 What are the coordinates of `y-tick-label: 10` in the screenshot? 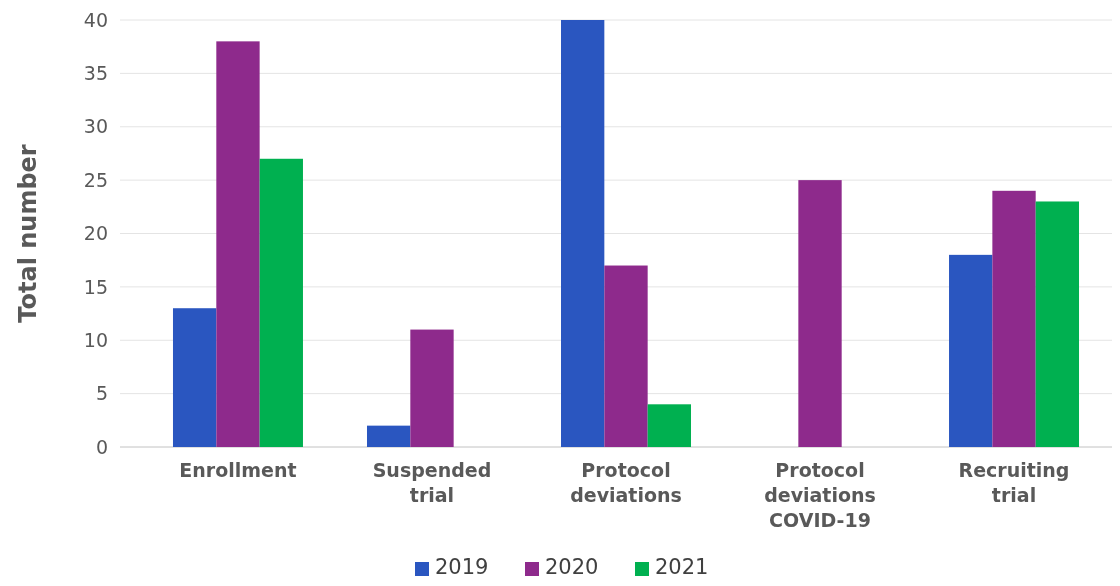 It's located at (95, 339).